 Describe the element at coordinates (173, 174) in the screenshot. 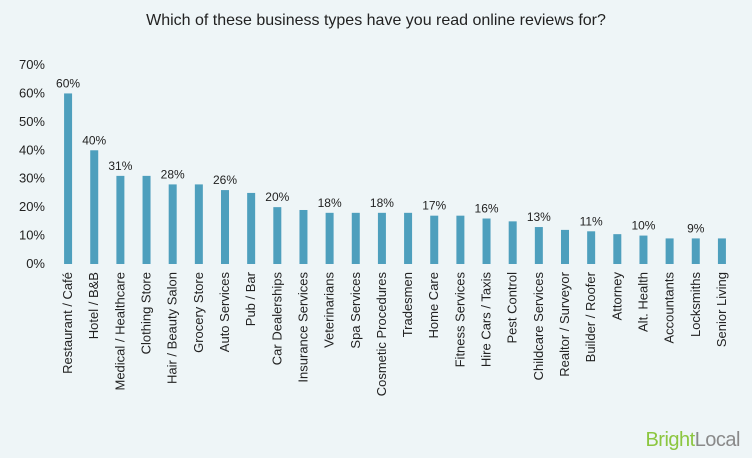

I see `data-label: 28%` at that location.